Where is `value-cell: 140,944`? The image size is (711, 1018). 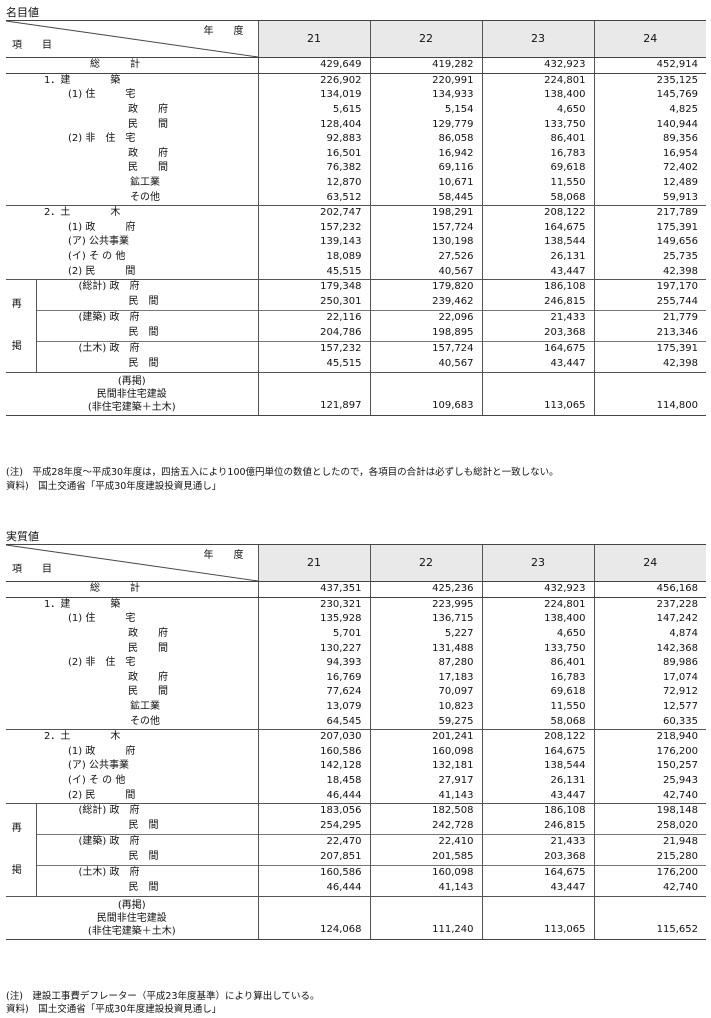 value-cell: 140,944 is located at coordinates (649, 124).